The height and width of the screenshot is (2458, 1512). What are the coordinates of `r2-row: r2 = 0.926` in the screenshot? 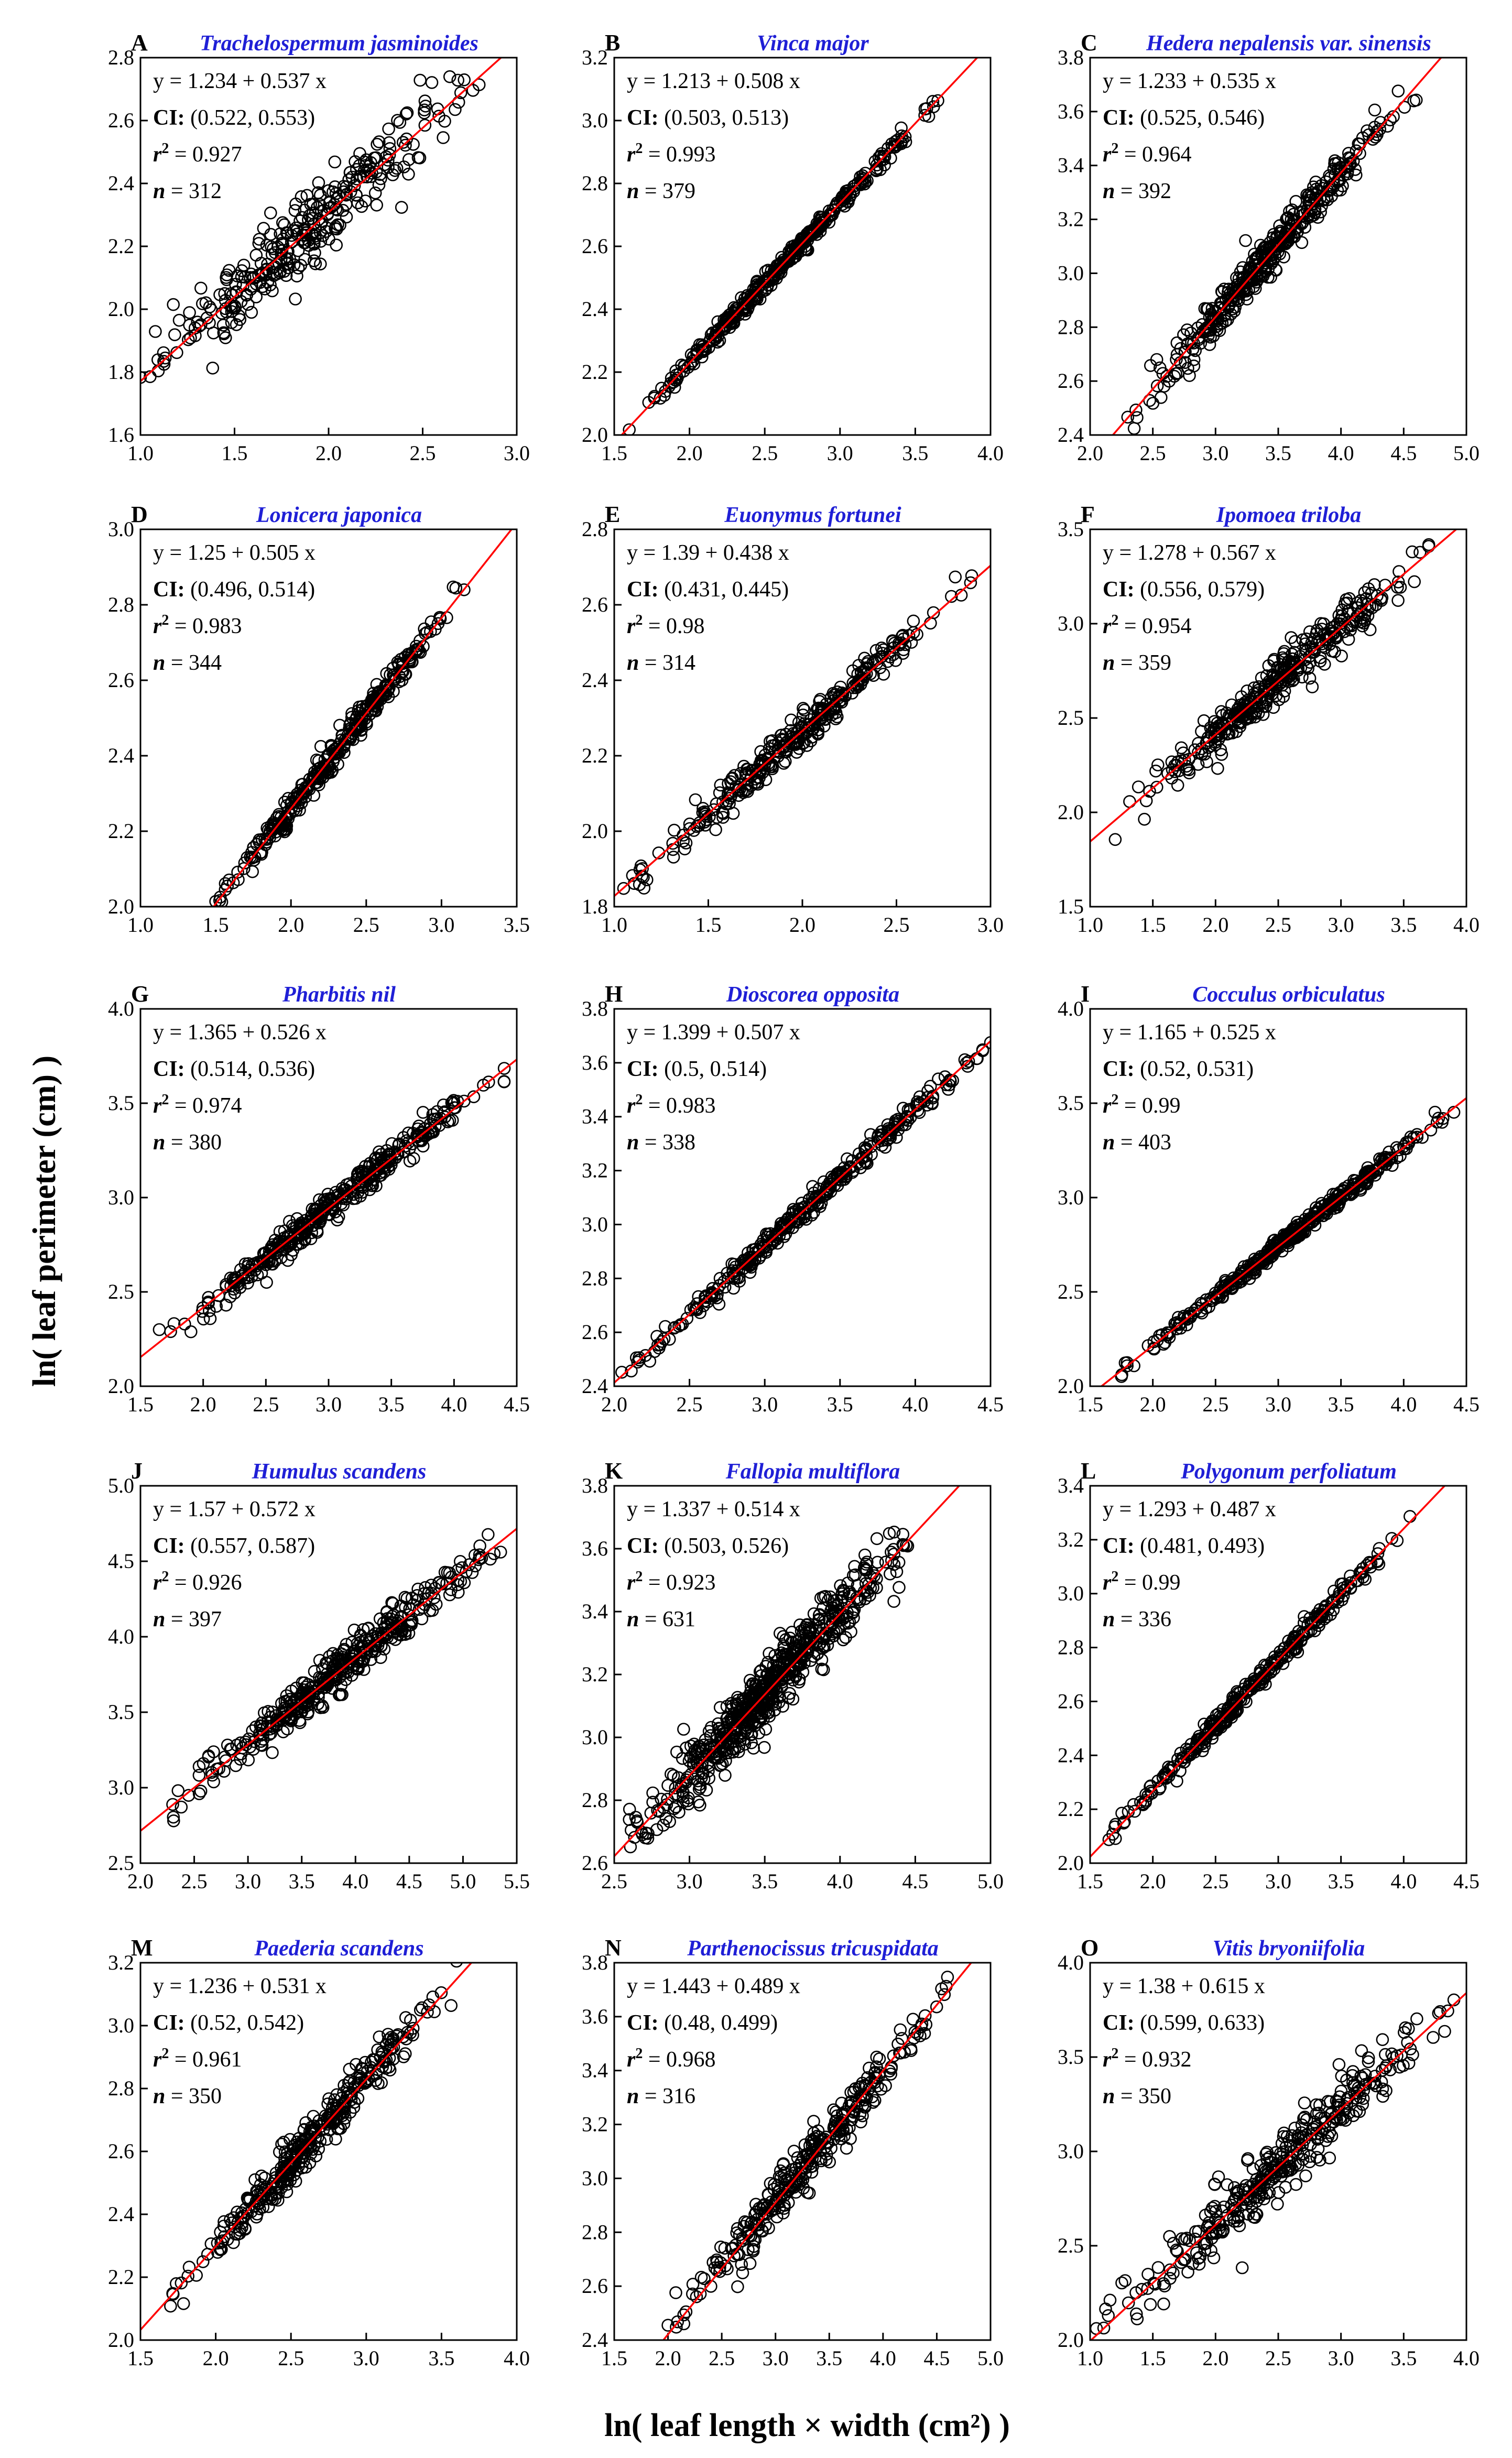 It's located at (197, 1582).